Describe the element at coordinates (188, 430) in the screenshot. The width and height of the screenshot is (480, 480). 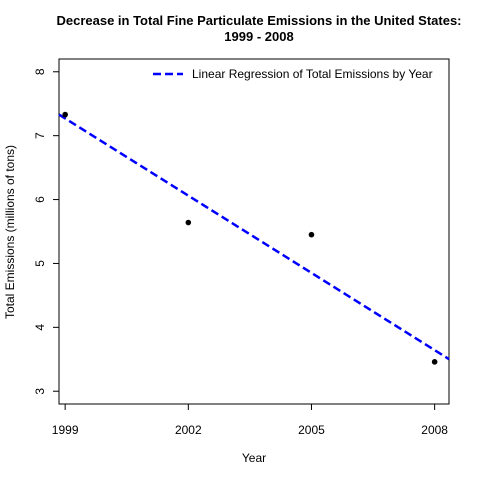
I see `x-tick-label: 2002` at that location.